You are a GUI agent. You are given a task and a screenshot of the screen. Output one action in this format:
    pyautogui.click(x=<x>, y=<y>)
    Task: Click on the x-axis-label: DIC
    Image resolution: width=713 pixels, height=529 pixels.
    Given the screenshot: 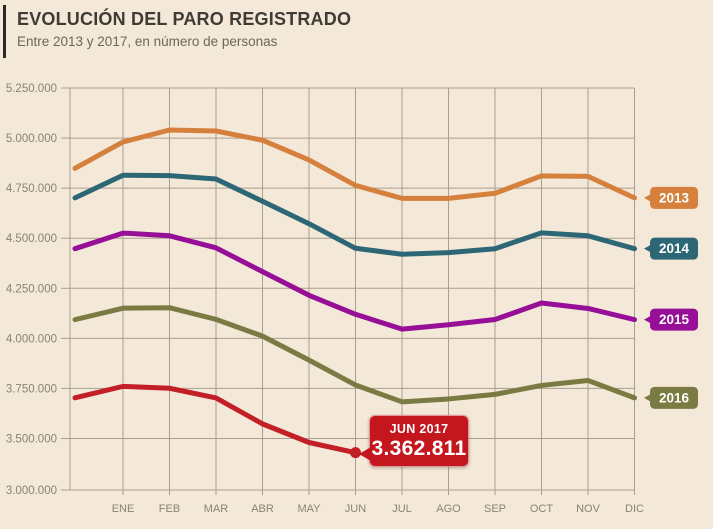 What is the action you would take?
    pyautogui.click(x=634, y=509)
    